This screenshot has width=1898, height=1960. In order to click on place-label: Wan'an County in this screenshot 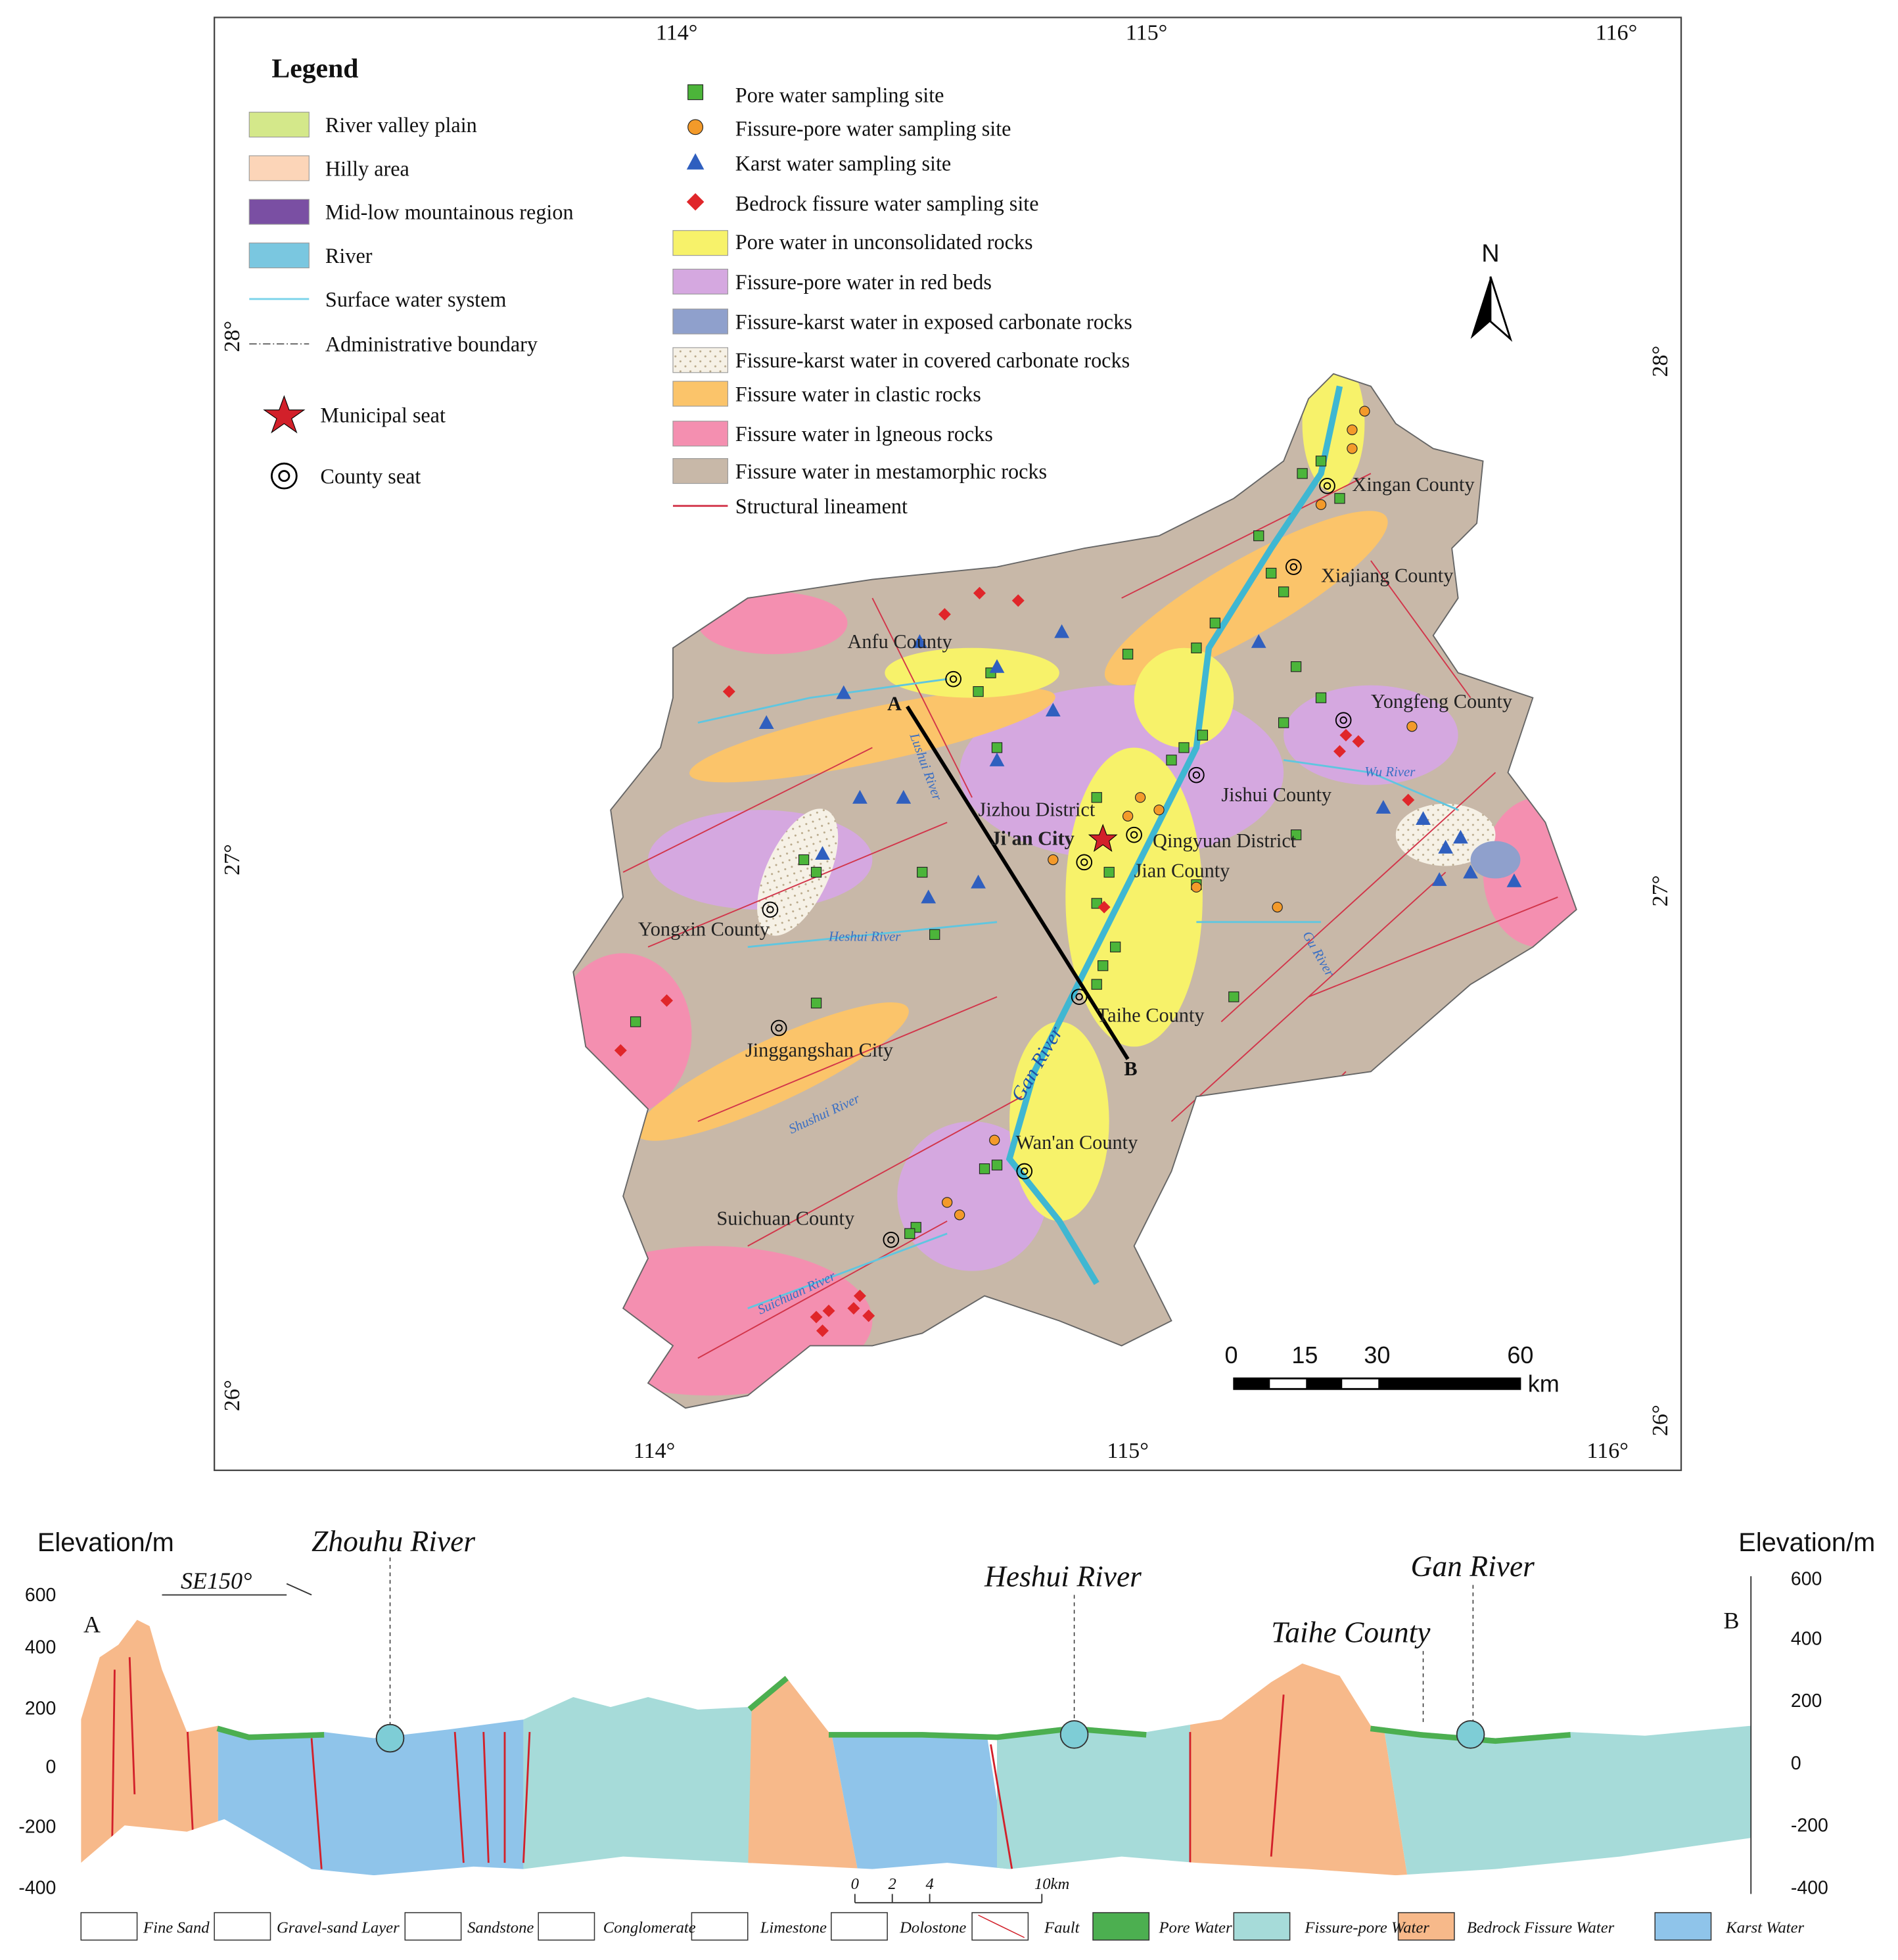, I will do `click(1076, 1142)`.